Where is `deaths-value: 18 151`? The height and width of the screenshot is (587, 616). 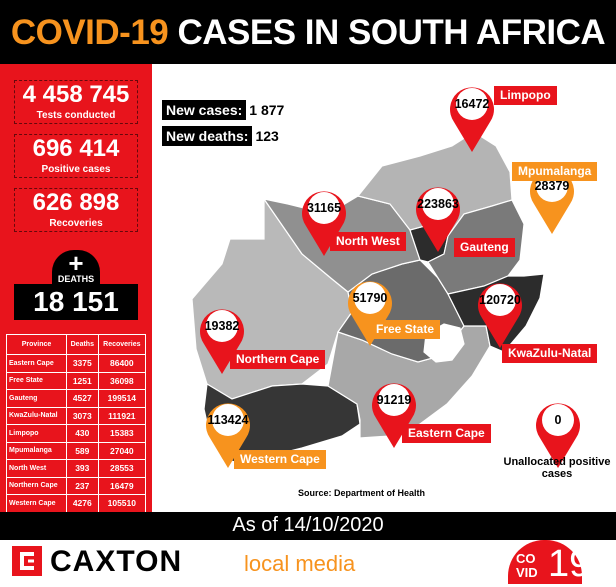 deaths-value: 18 151 is located at coordinates (76, 302).